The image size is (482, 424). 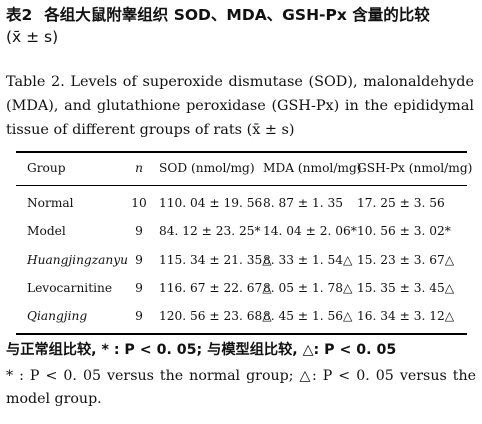 I want to click on cell-mda: 8. 45 ± 1. 56△, so click(x=308, y=316).